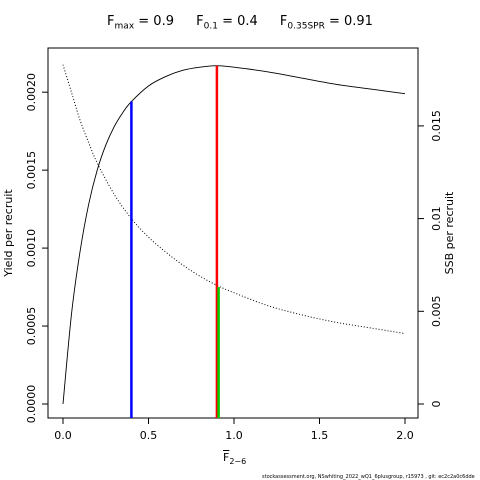  Describe the element at coordinates (175, 241) in the screenshot. I see `reference-lines` at that location.